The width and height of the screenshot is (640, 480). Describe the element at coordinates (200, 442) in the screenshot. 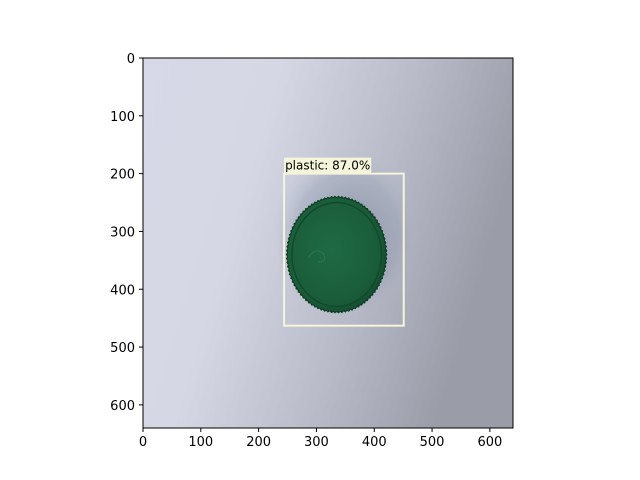

I see `x-tick-label: 100` at that location.